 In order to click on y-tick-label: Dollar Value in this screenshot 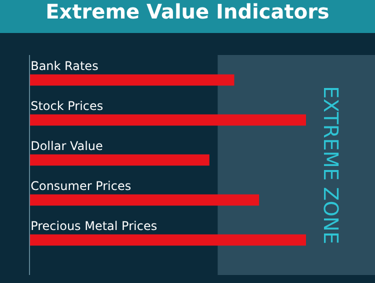, I will do `click(66, 145)`.